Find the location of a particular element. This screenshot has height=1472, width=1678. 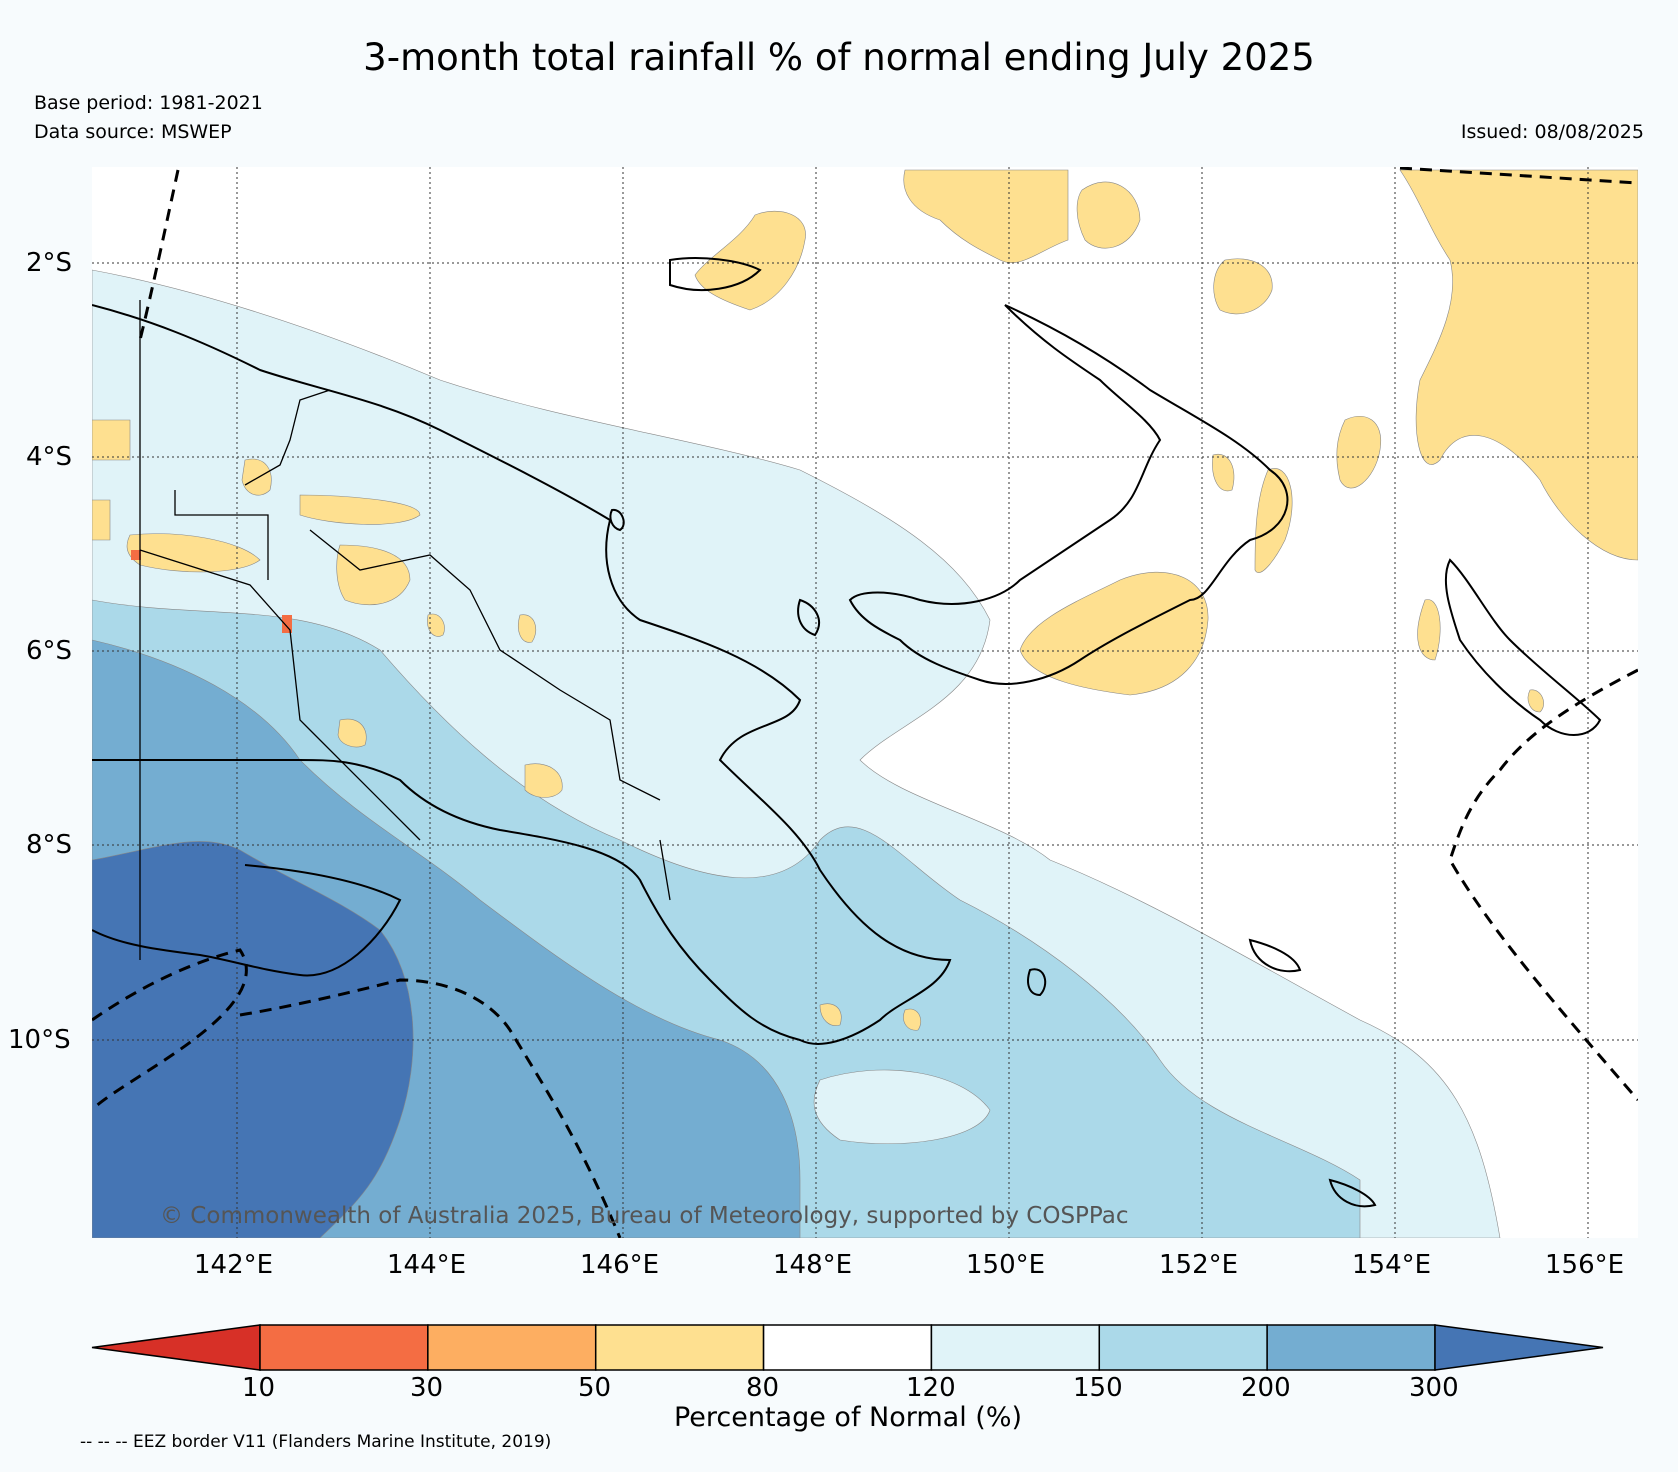

lon-label: 146°E is located at coordinates (620, 1265).